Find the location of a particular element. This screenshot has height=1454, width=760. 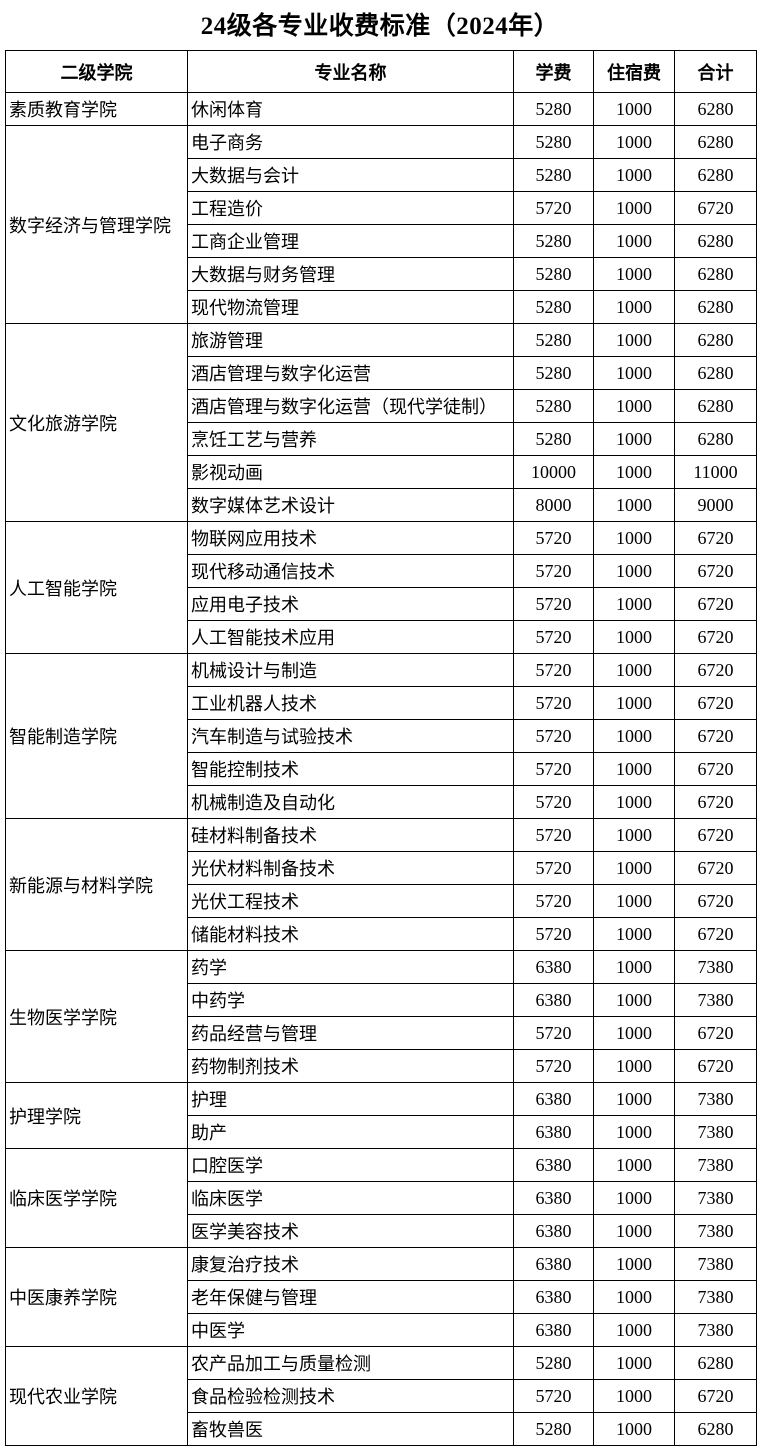

major-name: 人工智能技术应用 is located at coordinates (350, 637).